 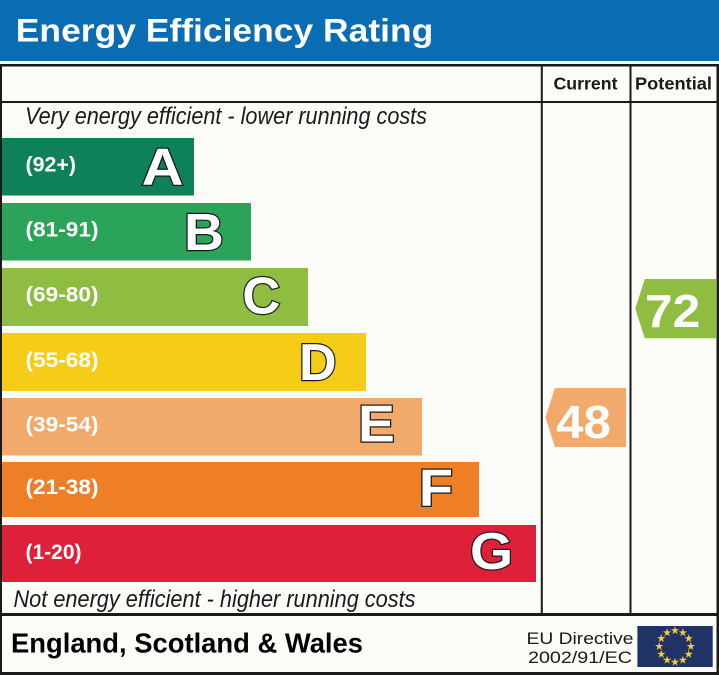 I want to click on svg-text: 48, so click(x=583, y=422).